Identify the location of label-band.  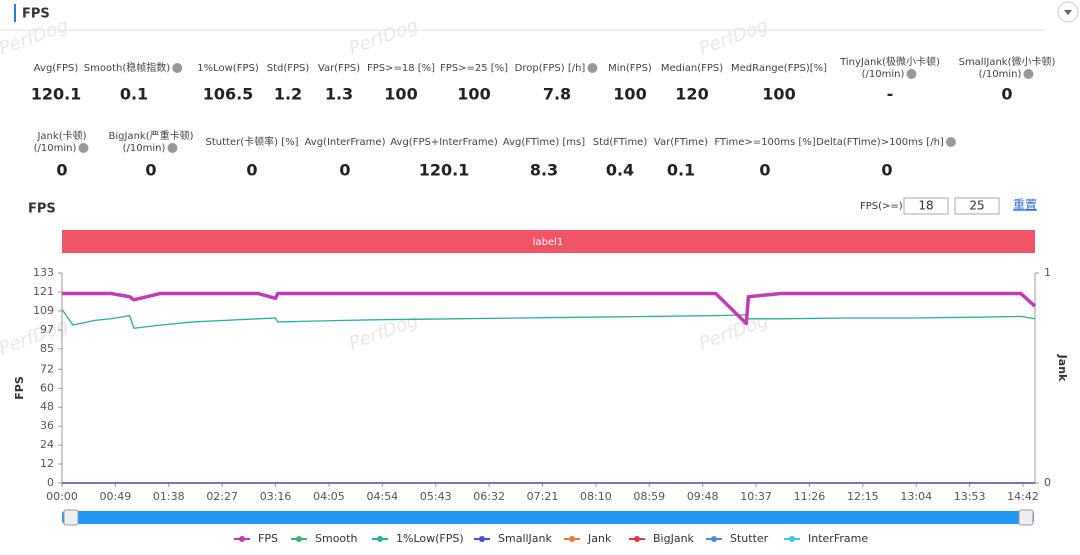
(548, 241).